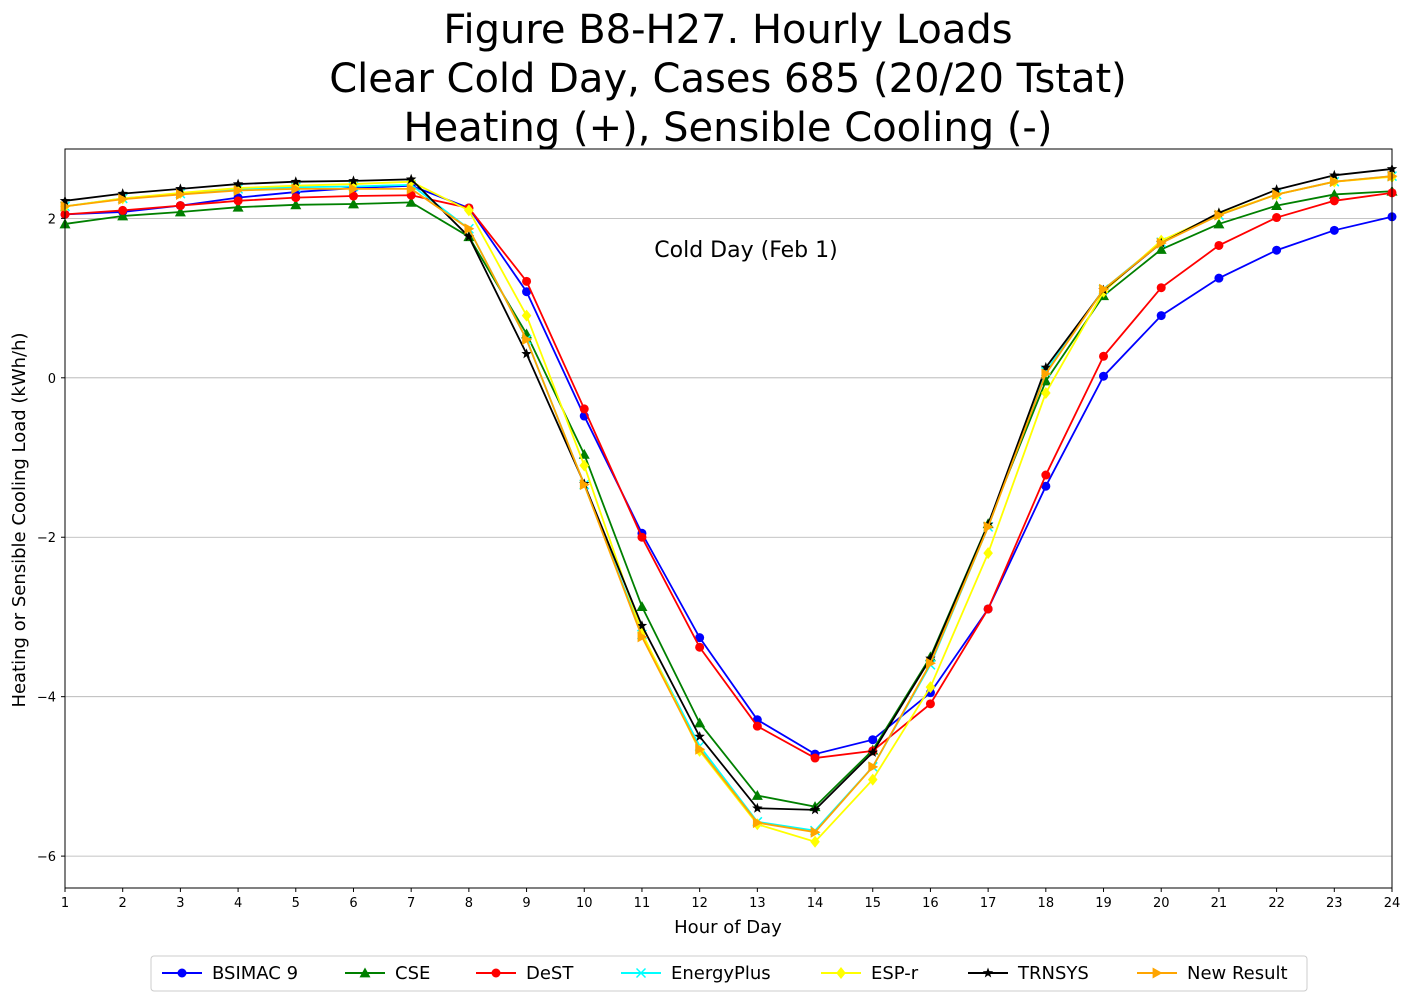 The width and height of the screenshot is (1410, 1001). What do you see at coordinates (238, 903) in the screenshot?
I see `x-tick-label: 4` at bounding box center [238, 903].